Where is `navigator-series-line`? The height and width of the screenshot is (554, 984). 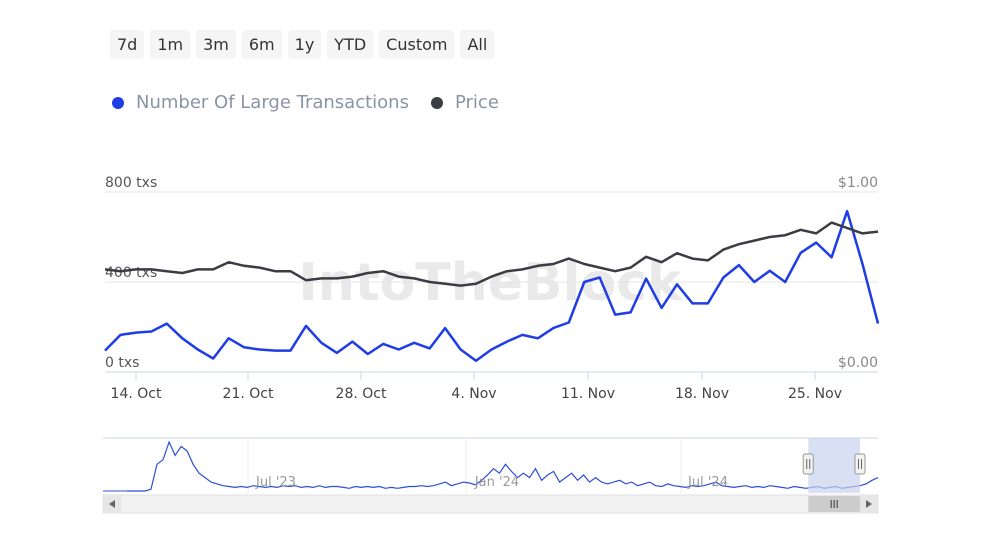
navigator-series-line is located at coordinates (503, 466).